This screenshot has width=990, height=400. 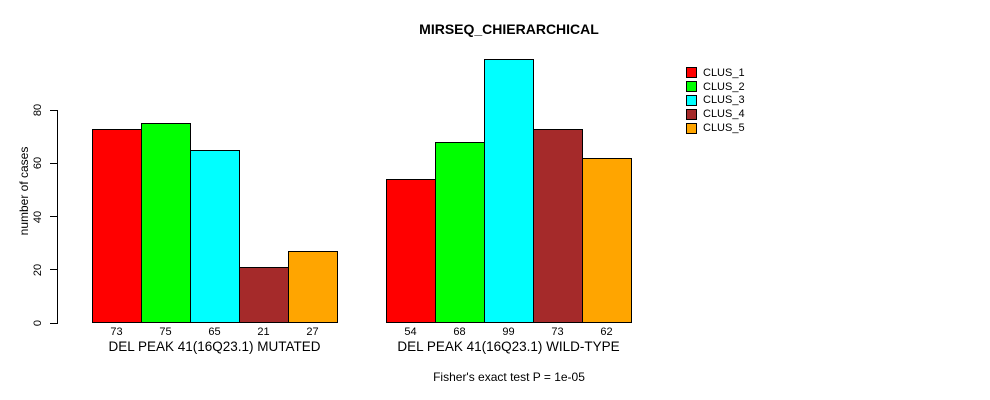 I want to click on legend-row-clus_5: CLUS_5, so click(x=715, y=128).